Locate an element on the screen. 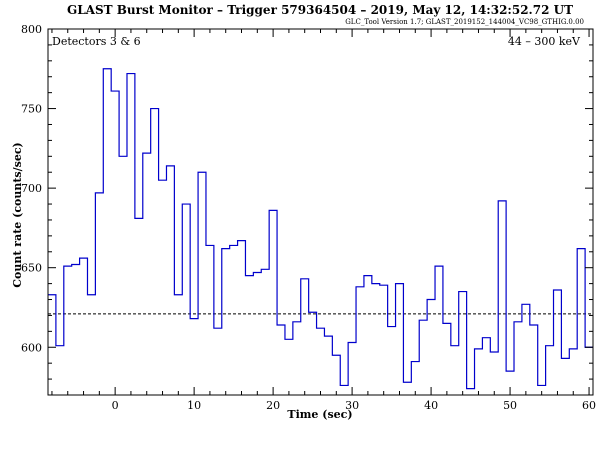  detectors-annotation: Detectors 3 & 6 is located at coordinates (96, 41).